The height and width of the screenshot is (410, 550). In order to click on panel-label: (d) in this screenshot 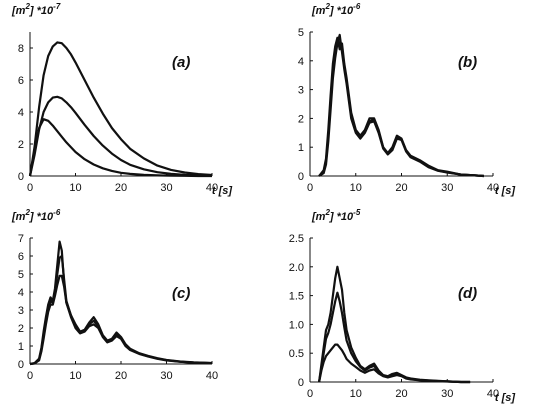, I will do `click(467, 293)`.